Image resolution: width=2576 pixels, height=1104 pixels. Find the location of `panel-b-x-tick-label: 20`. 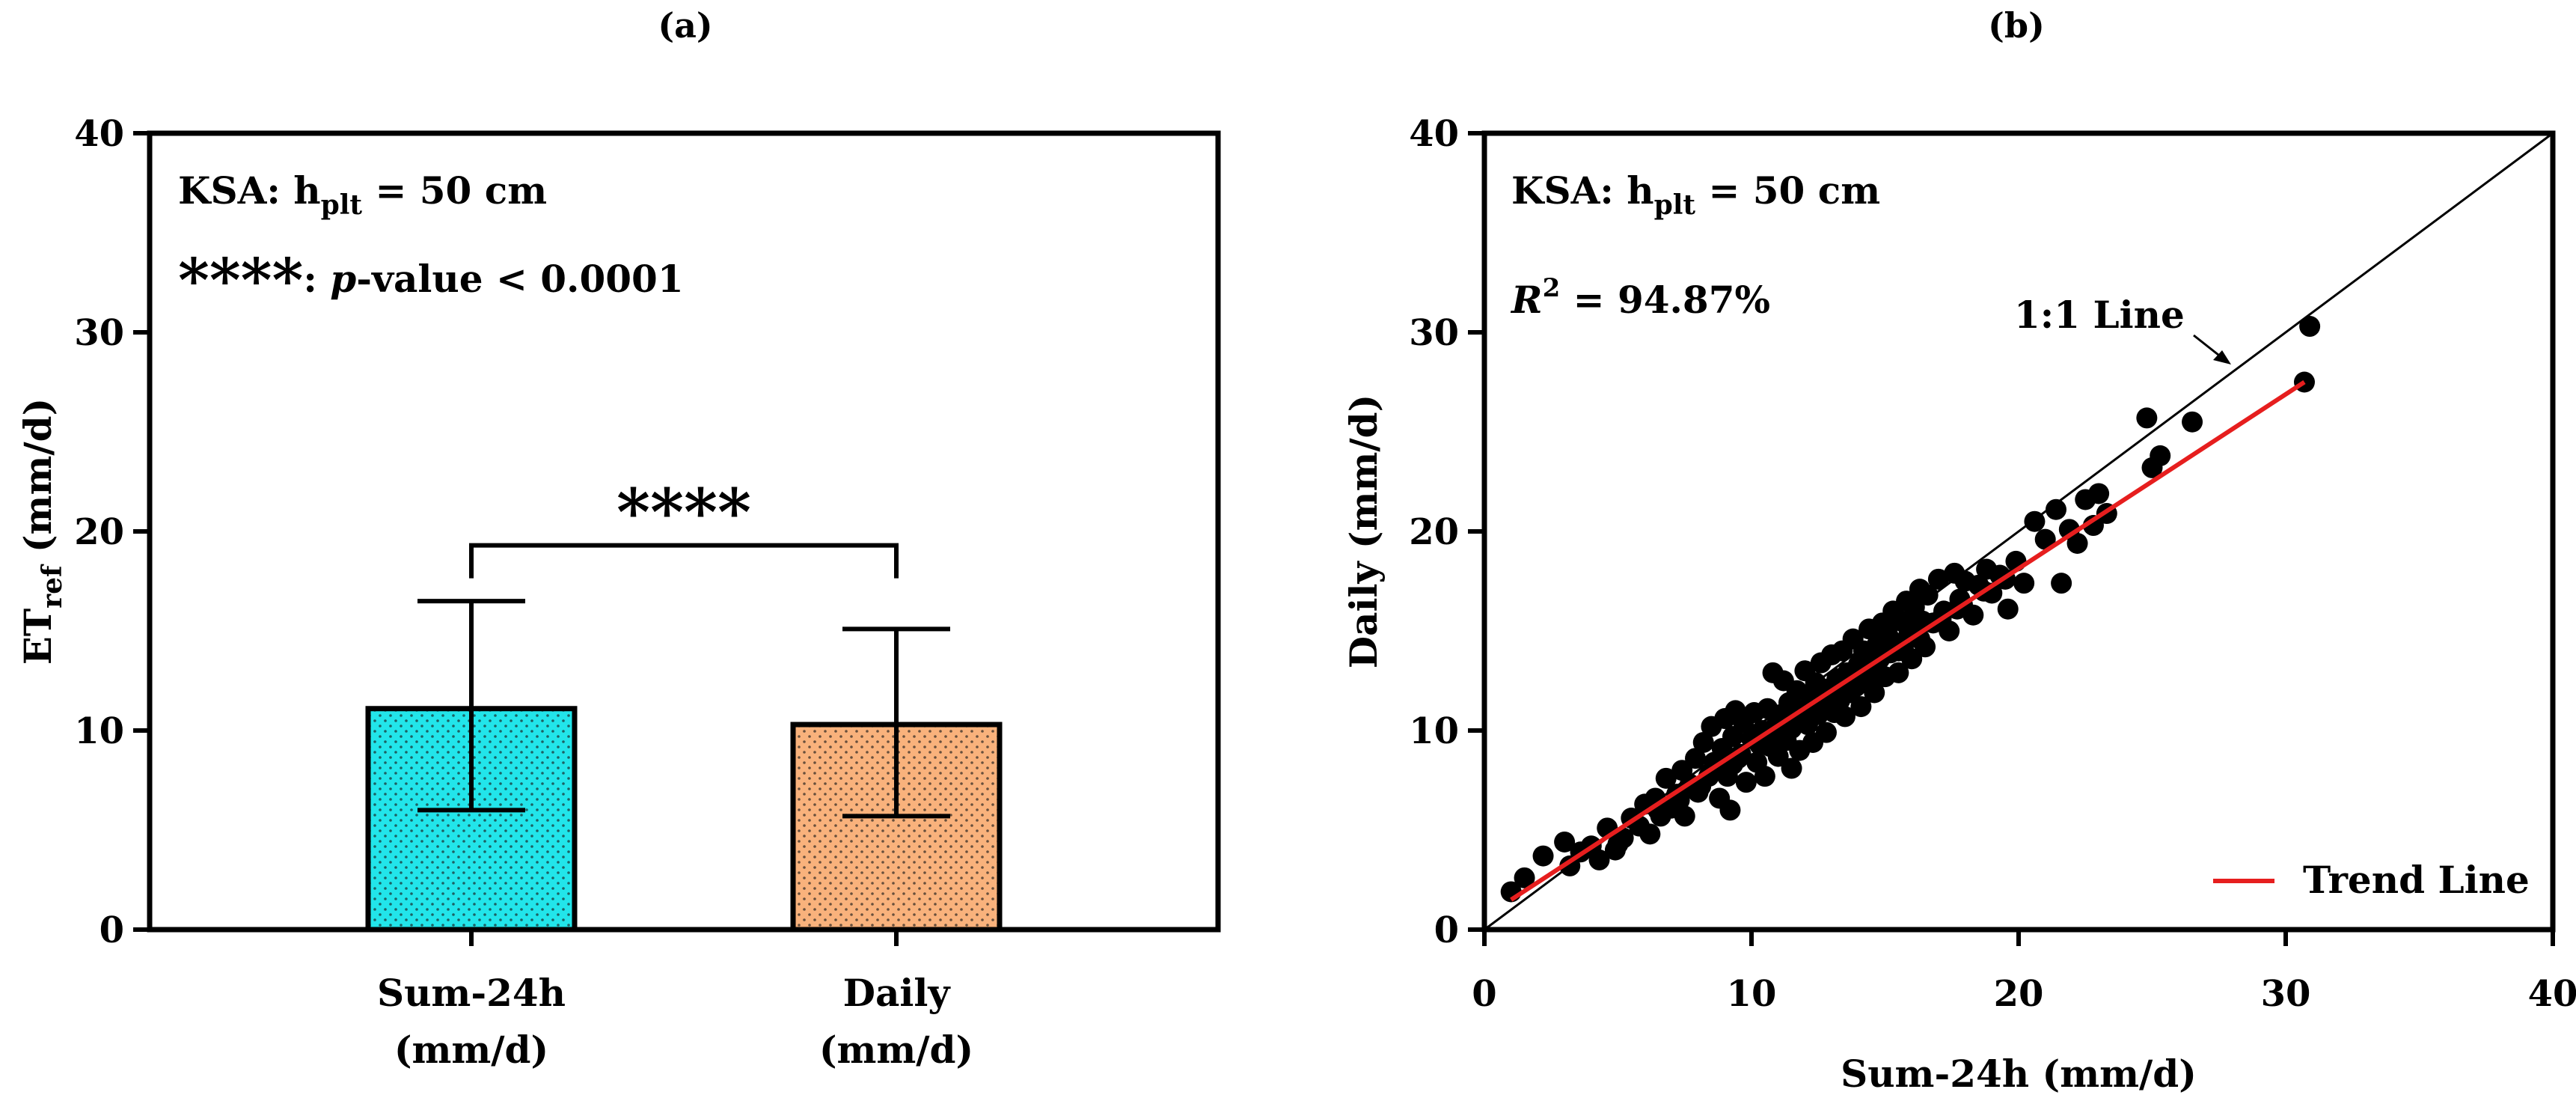

panel-b-x-tick-label: 20 is located at coordinates (2019, 994).